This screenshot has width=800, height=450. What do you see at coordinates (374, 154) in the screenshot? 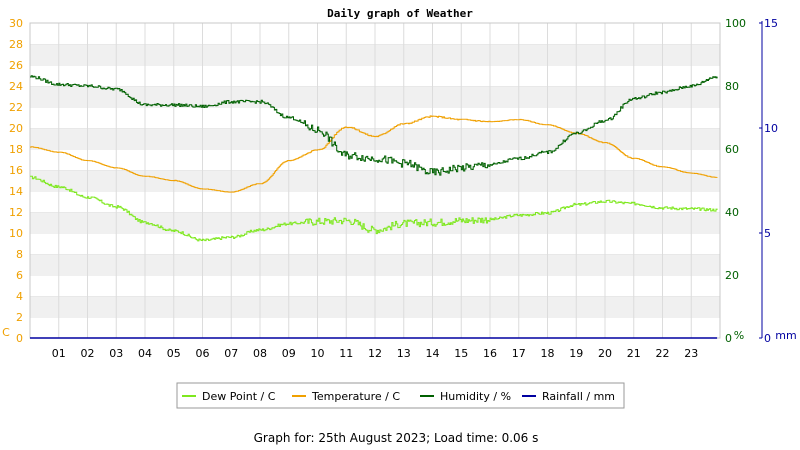
I see `temperature-line` at bounding box center [374, 154].